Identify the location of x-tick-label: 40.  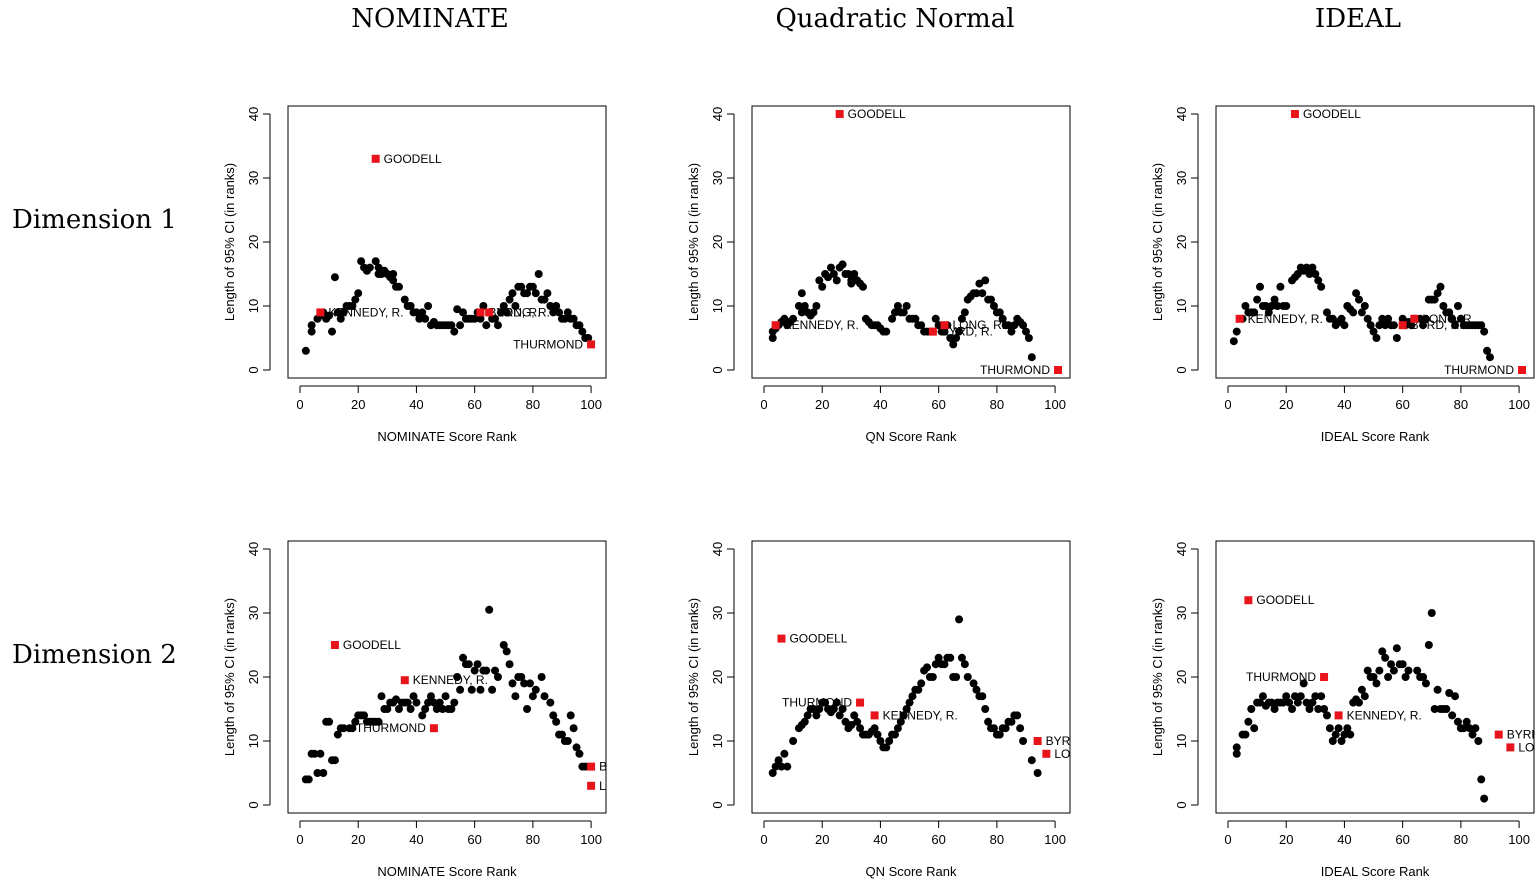
(1344, 839).